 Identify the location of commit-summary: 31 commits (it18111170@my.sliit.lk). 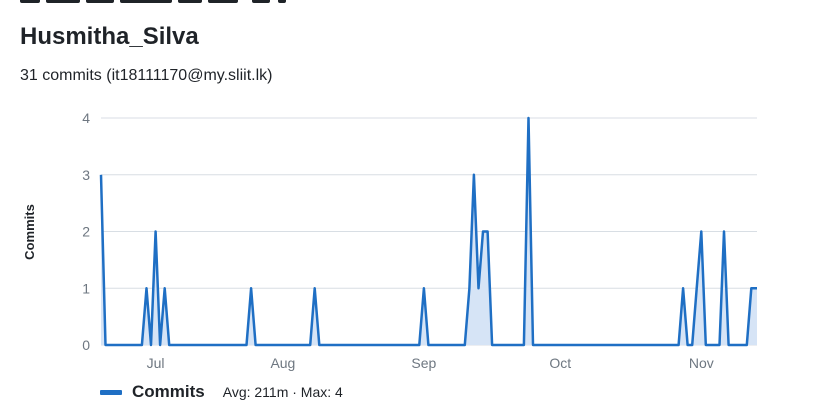
(146, 75).